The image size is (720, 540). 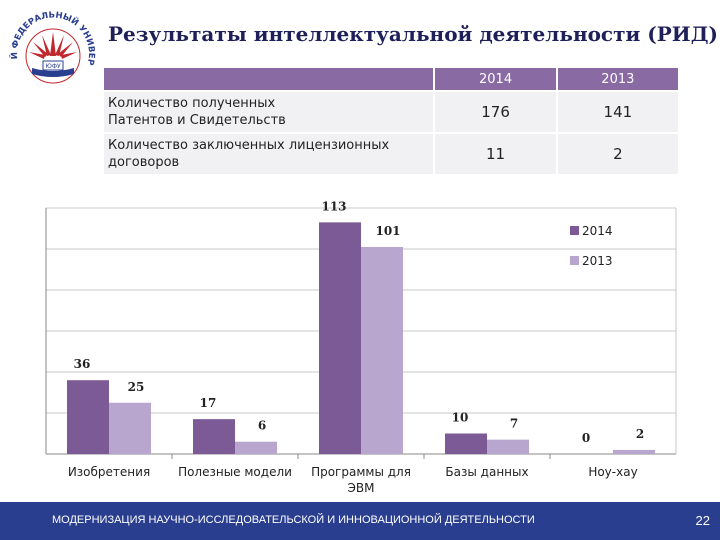 I want to click on data-label: 6, so click(x=262, y=426).